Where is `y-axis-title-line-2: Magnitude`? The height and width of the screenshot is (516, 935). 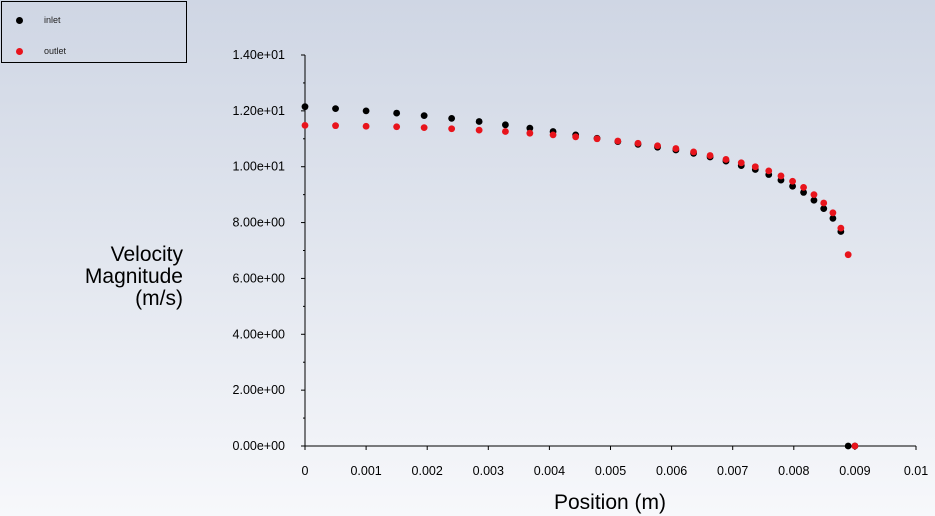 y-axis-title-line-2: Magnitude is located at coordinates (134, 276).